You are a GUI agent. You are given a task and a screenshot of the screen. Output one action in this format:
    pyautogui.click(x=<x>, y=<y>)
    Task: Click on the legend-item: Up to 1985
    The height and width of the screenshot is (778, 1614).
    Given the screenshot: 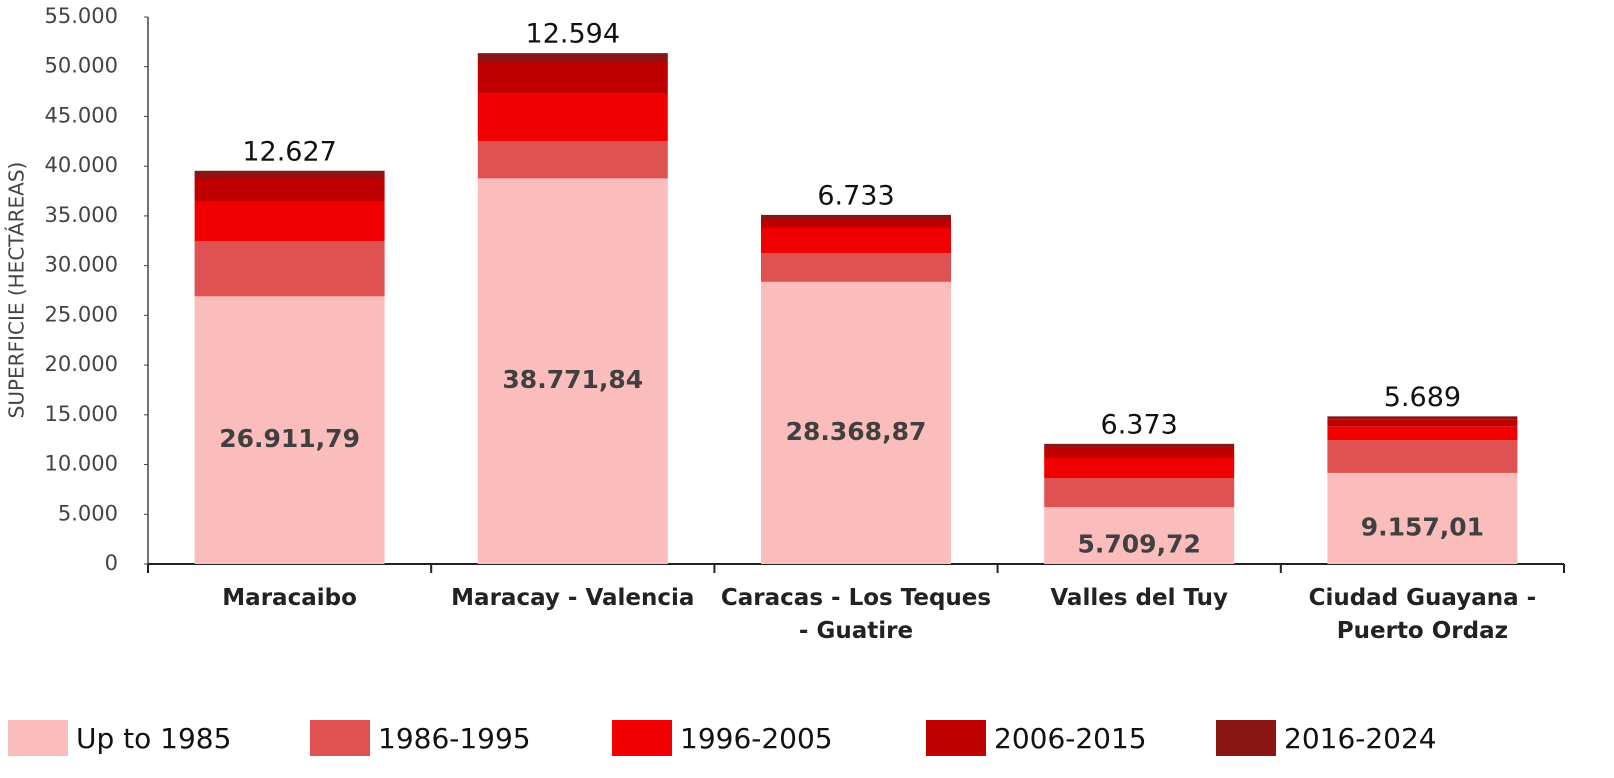 What is the action you would take?
    pyautogui.click(x=119, y=738)
    